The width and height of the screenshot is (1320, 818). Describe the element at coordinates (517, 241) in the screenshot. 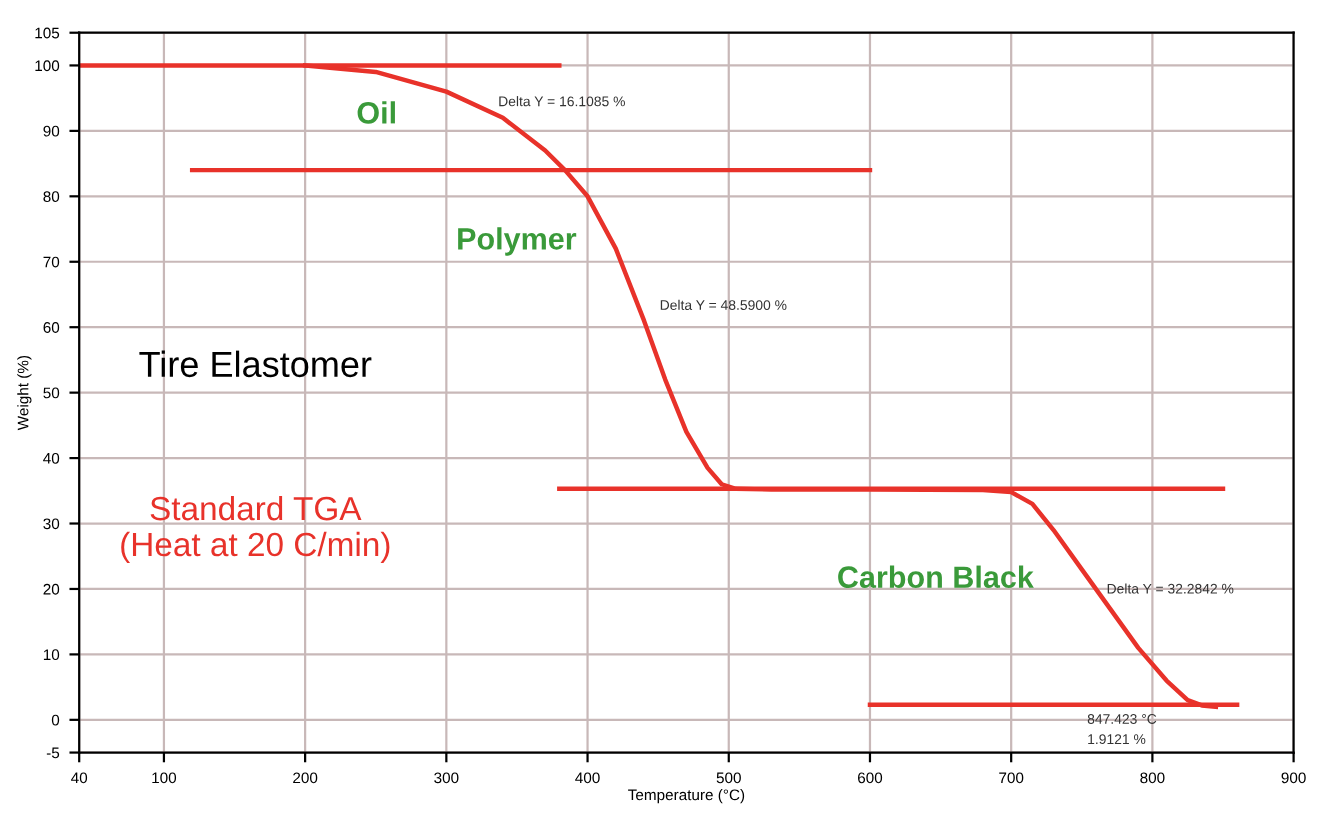

I see `annotation: Polymer` at that location.